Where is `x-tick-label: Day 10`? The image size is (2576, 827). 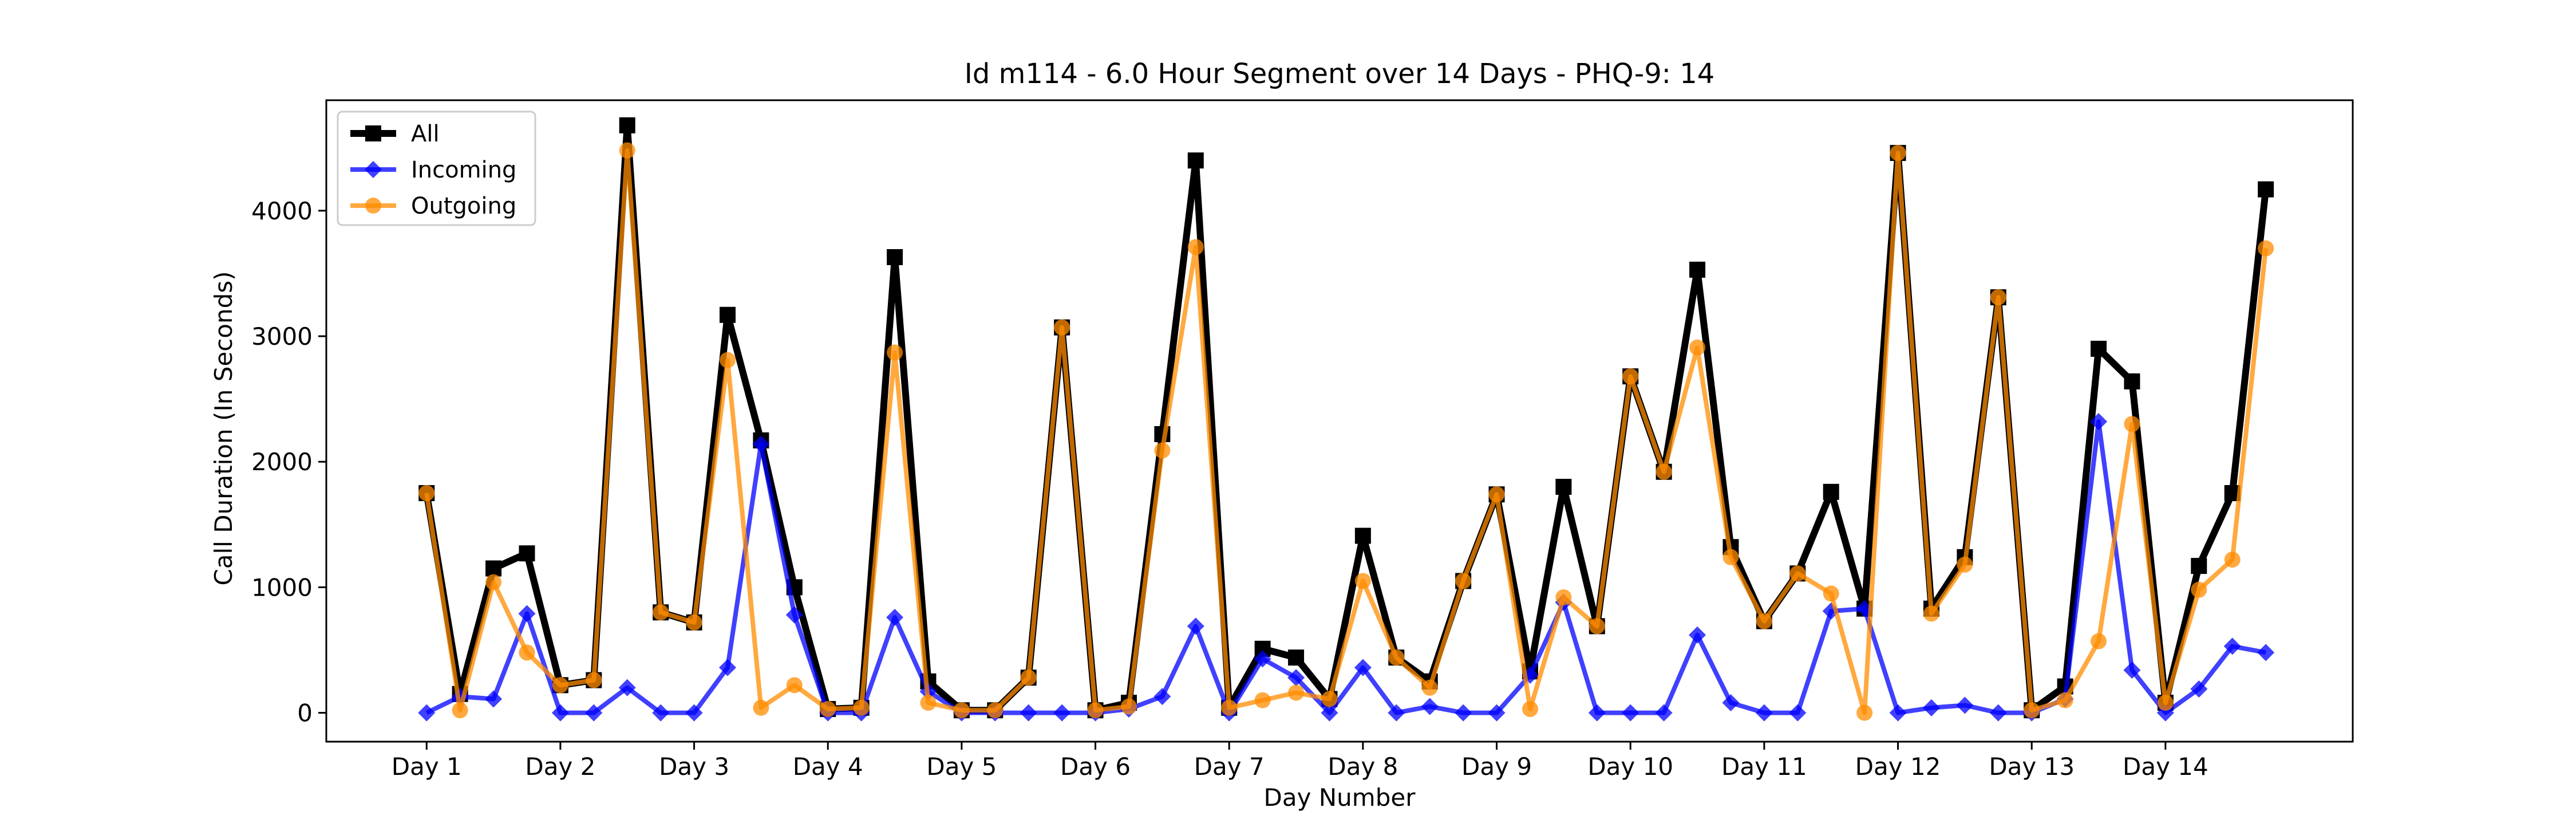
x-tick-label: Day 10 is located at coordinates (1630, 767).